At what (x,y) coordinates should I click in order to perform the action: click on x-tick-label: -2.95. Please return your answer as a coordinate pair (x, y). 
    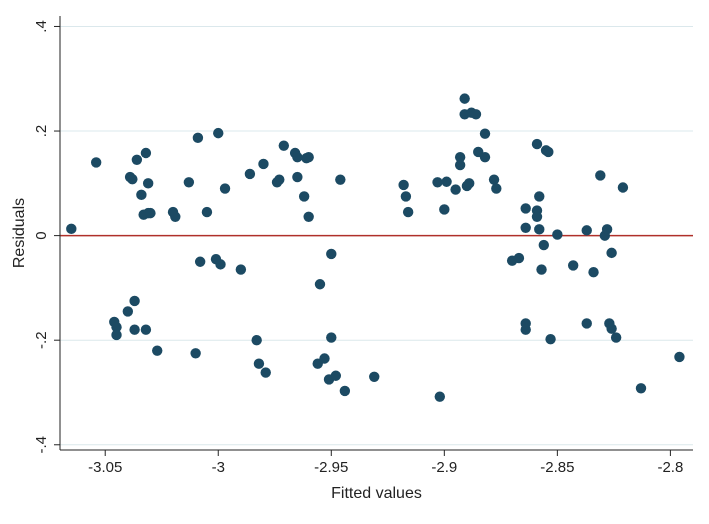
    Looking at the image, I should click on (331, 467).